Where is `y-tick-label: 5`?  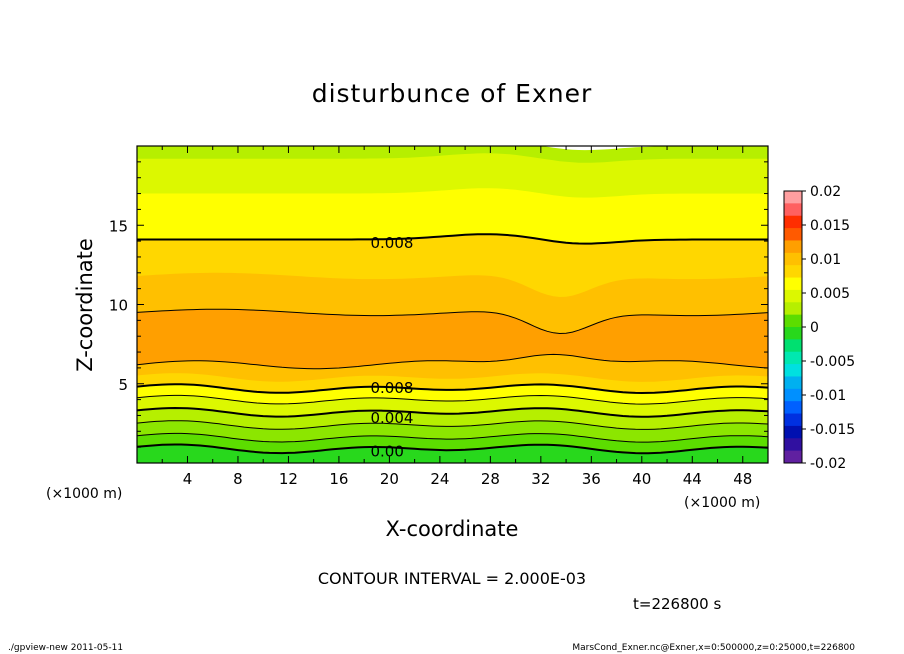 y-tick-label: 5 is located at coordinates (123, 385).